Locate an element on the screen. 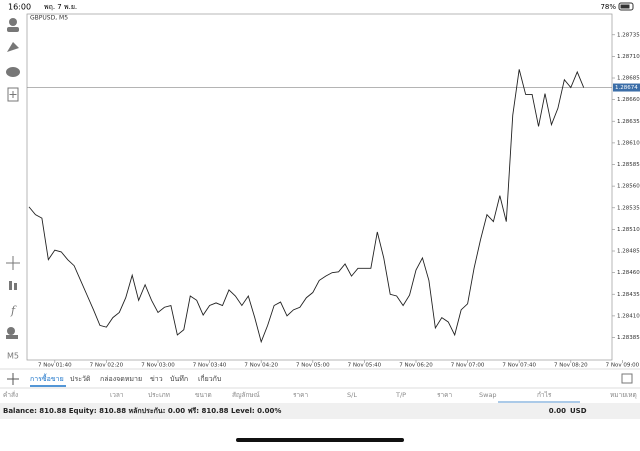 This screenshot has height=451, width=640. tab: การซื้อขาย is located at coordinates (47, 377).